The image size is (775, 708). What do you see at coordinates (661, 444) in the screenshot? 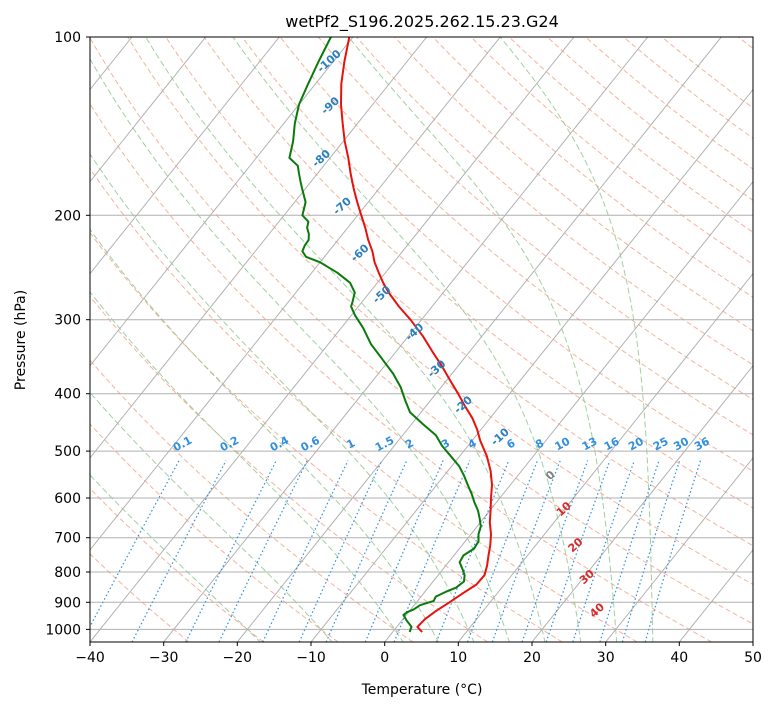
I see `mixing-ratio-label: 25` at bounding box center [661, 444].